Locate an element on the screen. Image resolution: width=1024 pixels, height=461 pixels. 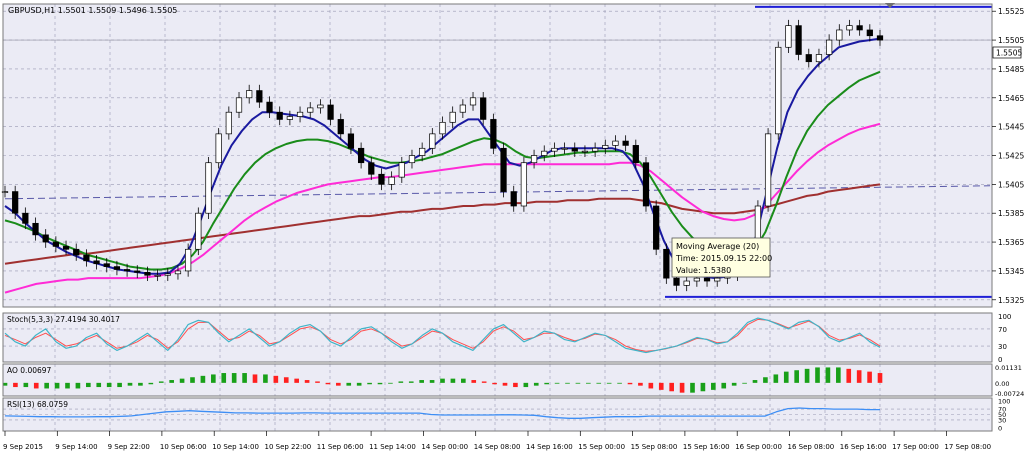
time-tick-label: 9 Sep 22:00 is located at coordinates (129, 447).